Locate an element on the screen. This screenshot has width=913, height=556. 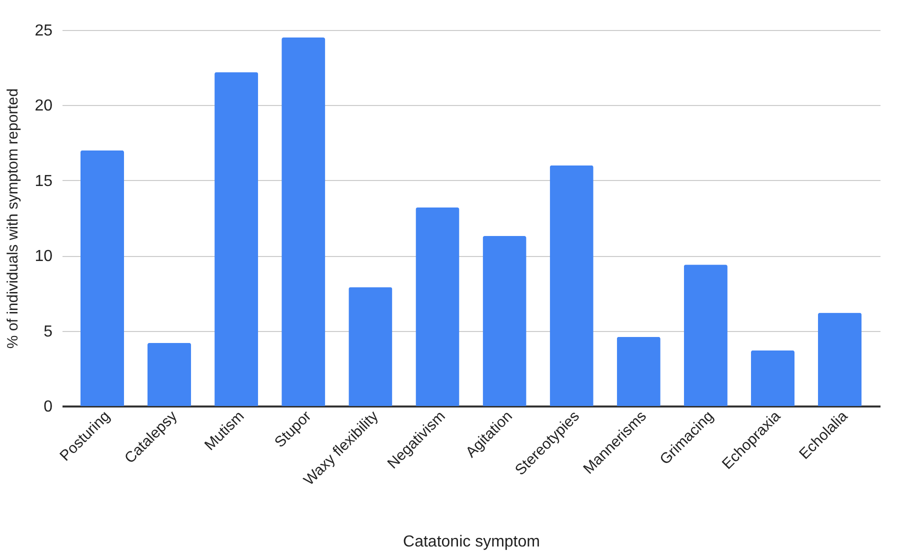
y-tick-label: 0 is located at coordinates (48, 407).